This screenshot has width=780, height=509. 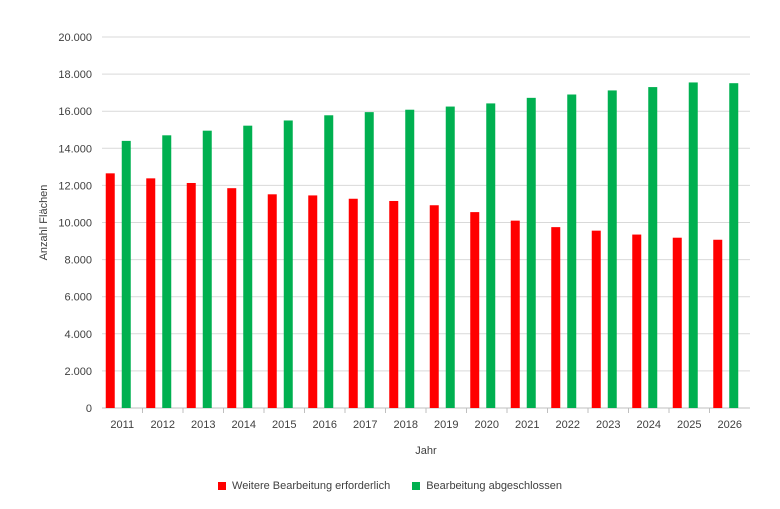 What do you see at coordinates (608, 425) in the screenshot?
I see `x-tick-label: 2023` at bounding box center [608, 425].